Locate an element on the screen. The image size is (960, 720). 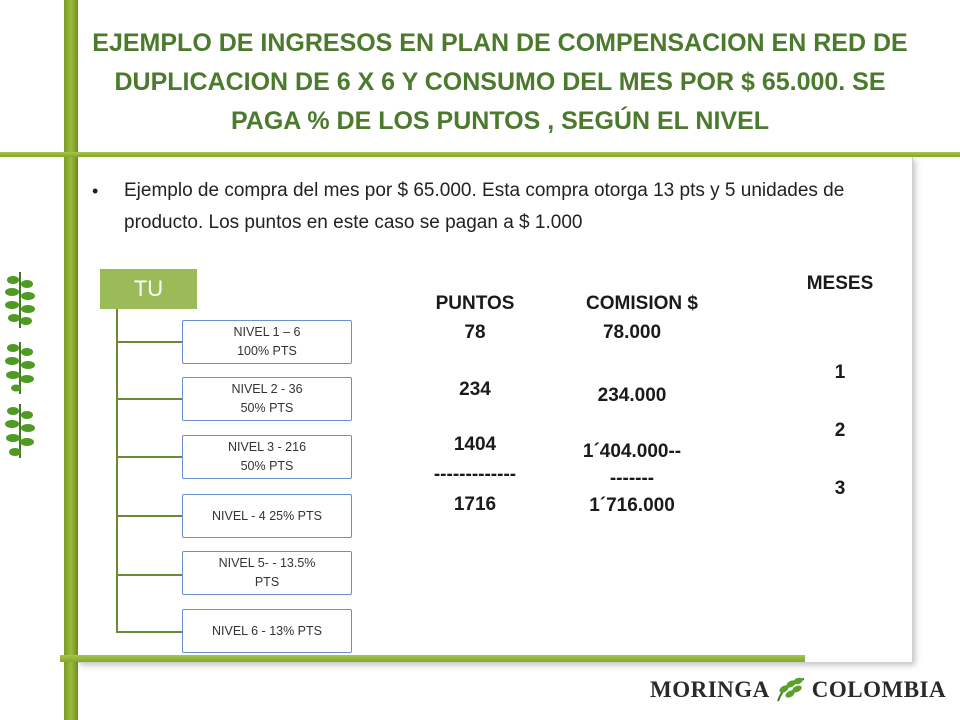
level-node-line2: 100% PTS is located at coordinates (267, 351).